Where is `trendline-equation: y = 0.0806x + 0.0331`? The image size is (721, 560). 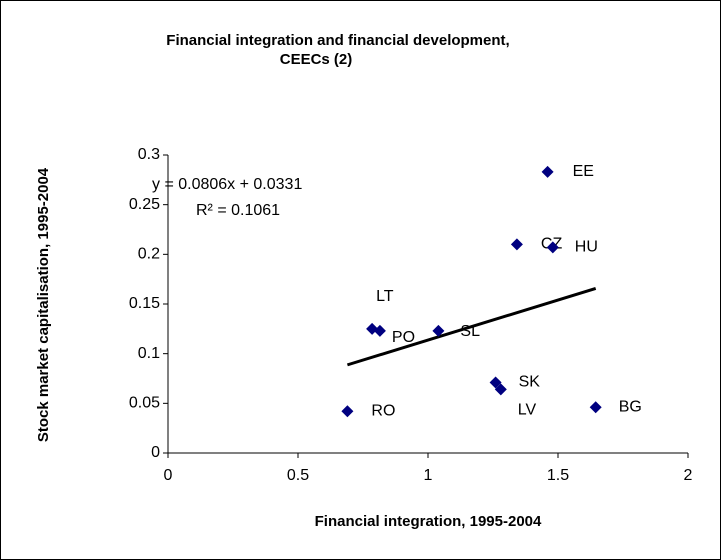
trendline-equation: y = 0.0806x + 0.0331 is located at coordinates (227, 184).